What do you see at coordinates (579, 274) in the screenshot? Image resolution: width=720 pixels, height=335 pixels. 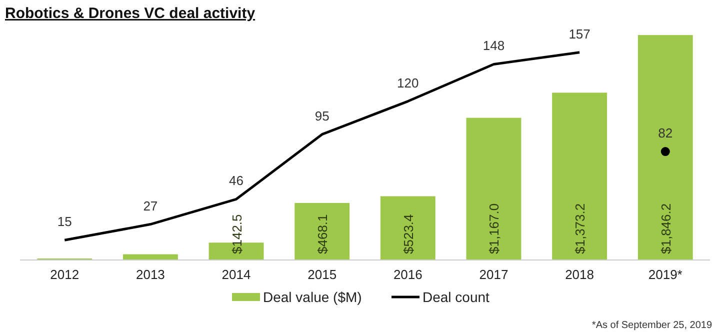 I see `x-tick-label: 2018` at bounding box center [579, 274].